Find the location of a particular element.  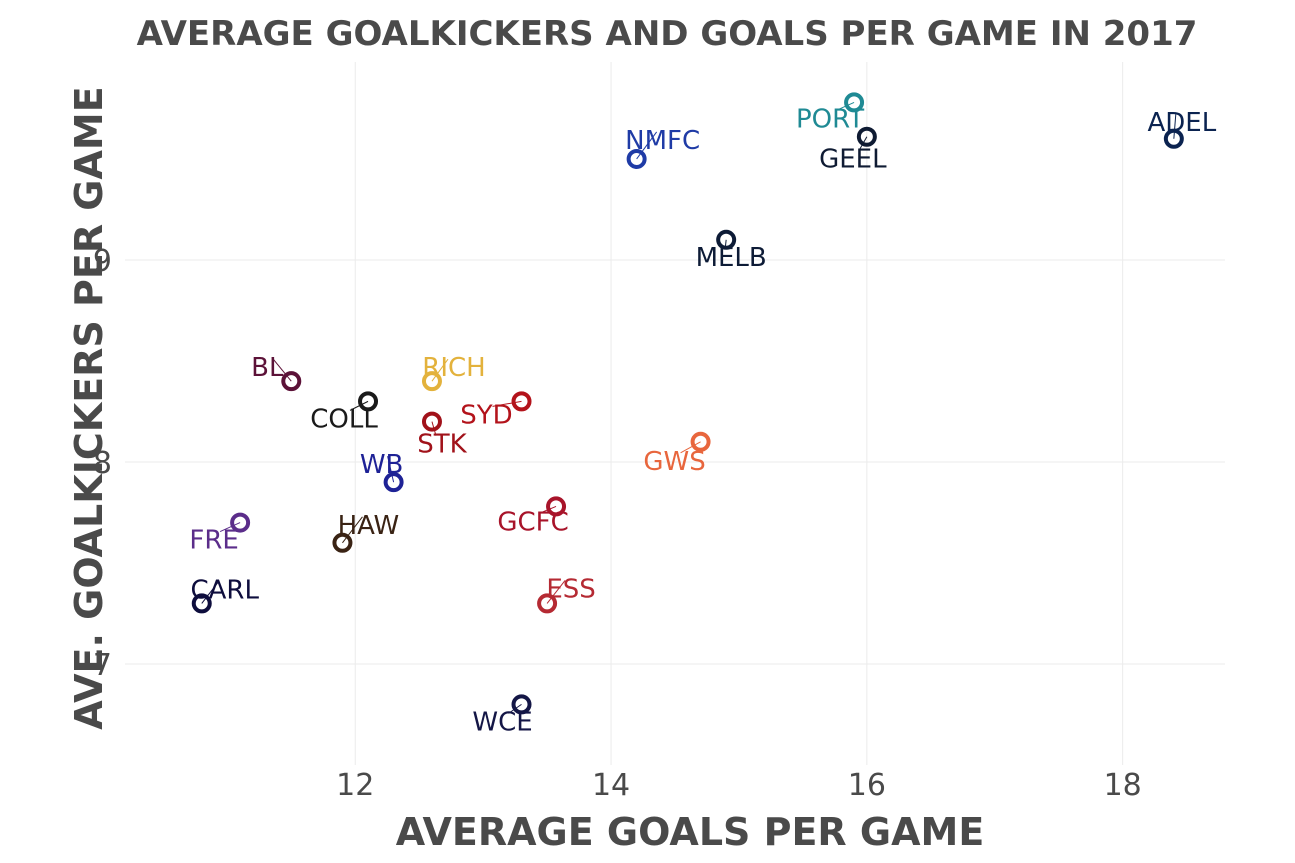

y-axis-title: AVE. GOALKICKERS PER GAME is located at coordinates (89, 407).